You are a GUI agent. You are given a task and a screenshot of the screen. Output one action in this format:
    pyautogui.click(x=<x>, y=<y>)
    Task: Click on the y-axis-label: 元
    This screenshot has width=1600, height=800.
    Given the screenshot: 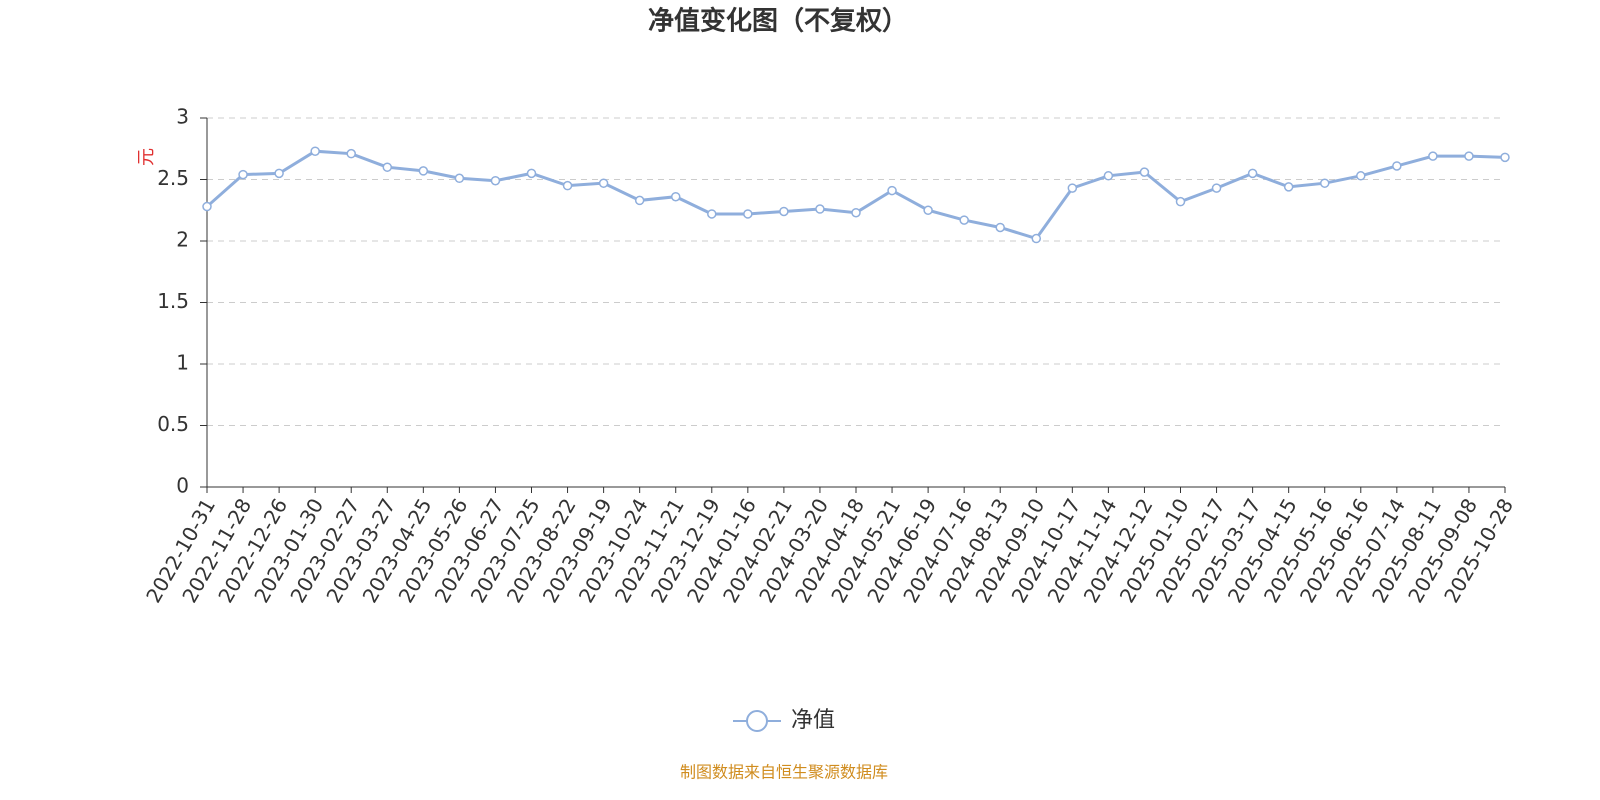 What is the action you would take?
    pyautogui.click(x=146, y=157)
    